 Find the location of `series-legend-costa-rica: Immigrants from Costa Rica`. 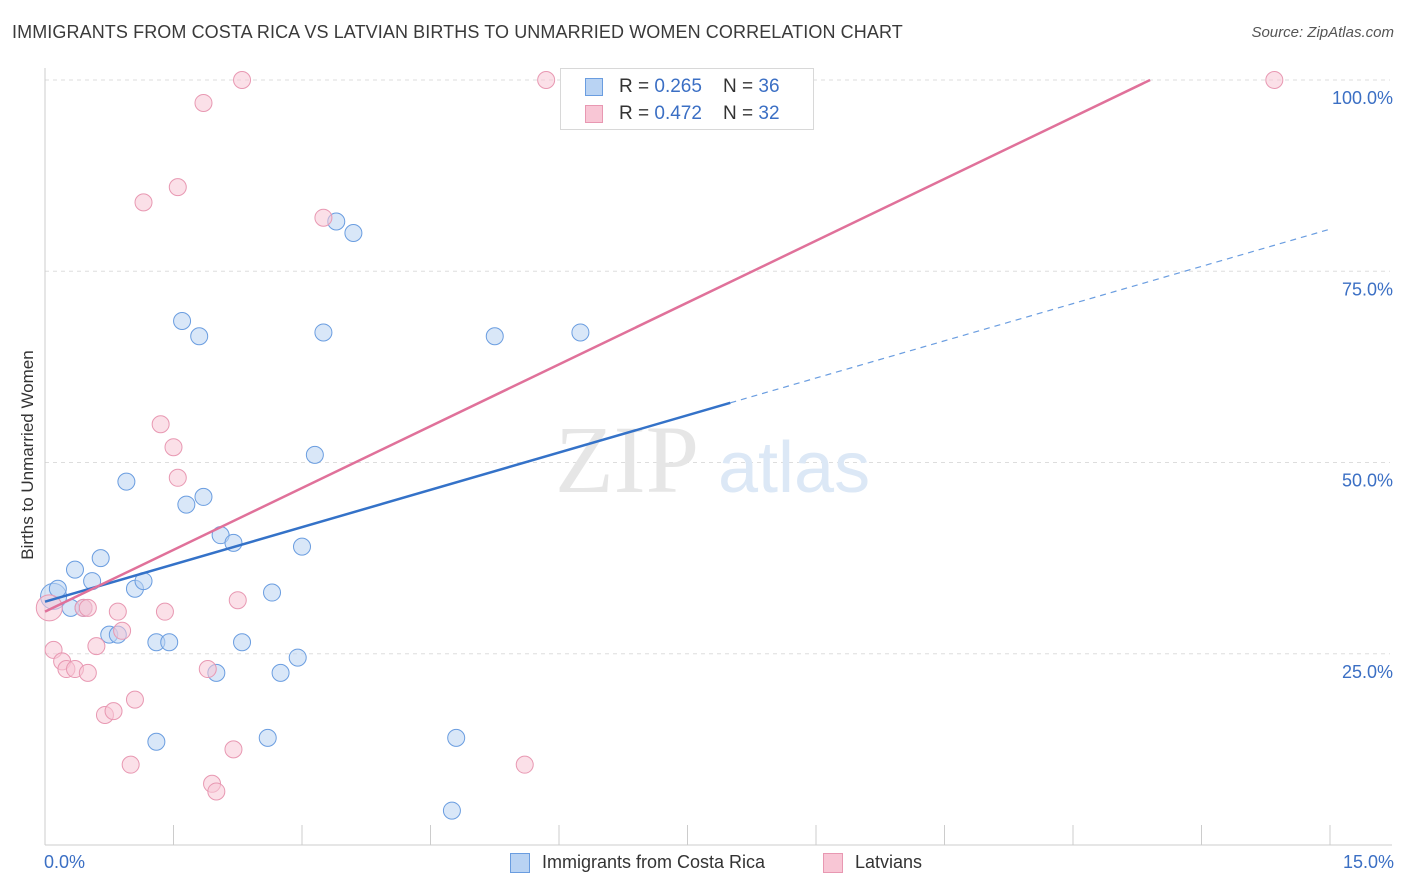

series-legend-costa-rica: Immigrants from Costa Rica is located at coordinates (637, 862).